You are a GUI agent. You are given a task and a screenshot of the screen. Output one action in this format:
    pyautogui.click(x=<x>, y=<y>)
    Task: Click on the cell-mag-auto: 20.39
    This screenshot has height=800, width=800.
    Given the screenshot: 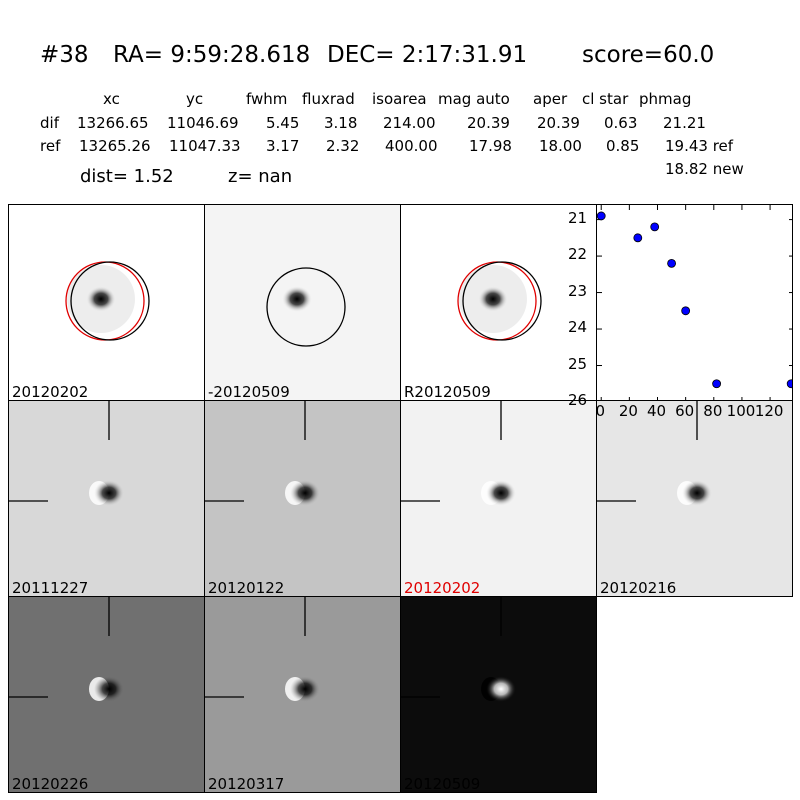 What is the action you would take?
    pyautogui.click(x=488, y=123)
    